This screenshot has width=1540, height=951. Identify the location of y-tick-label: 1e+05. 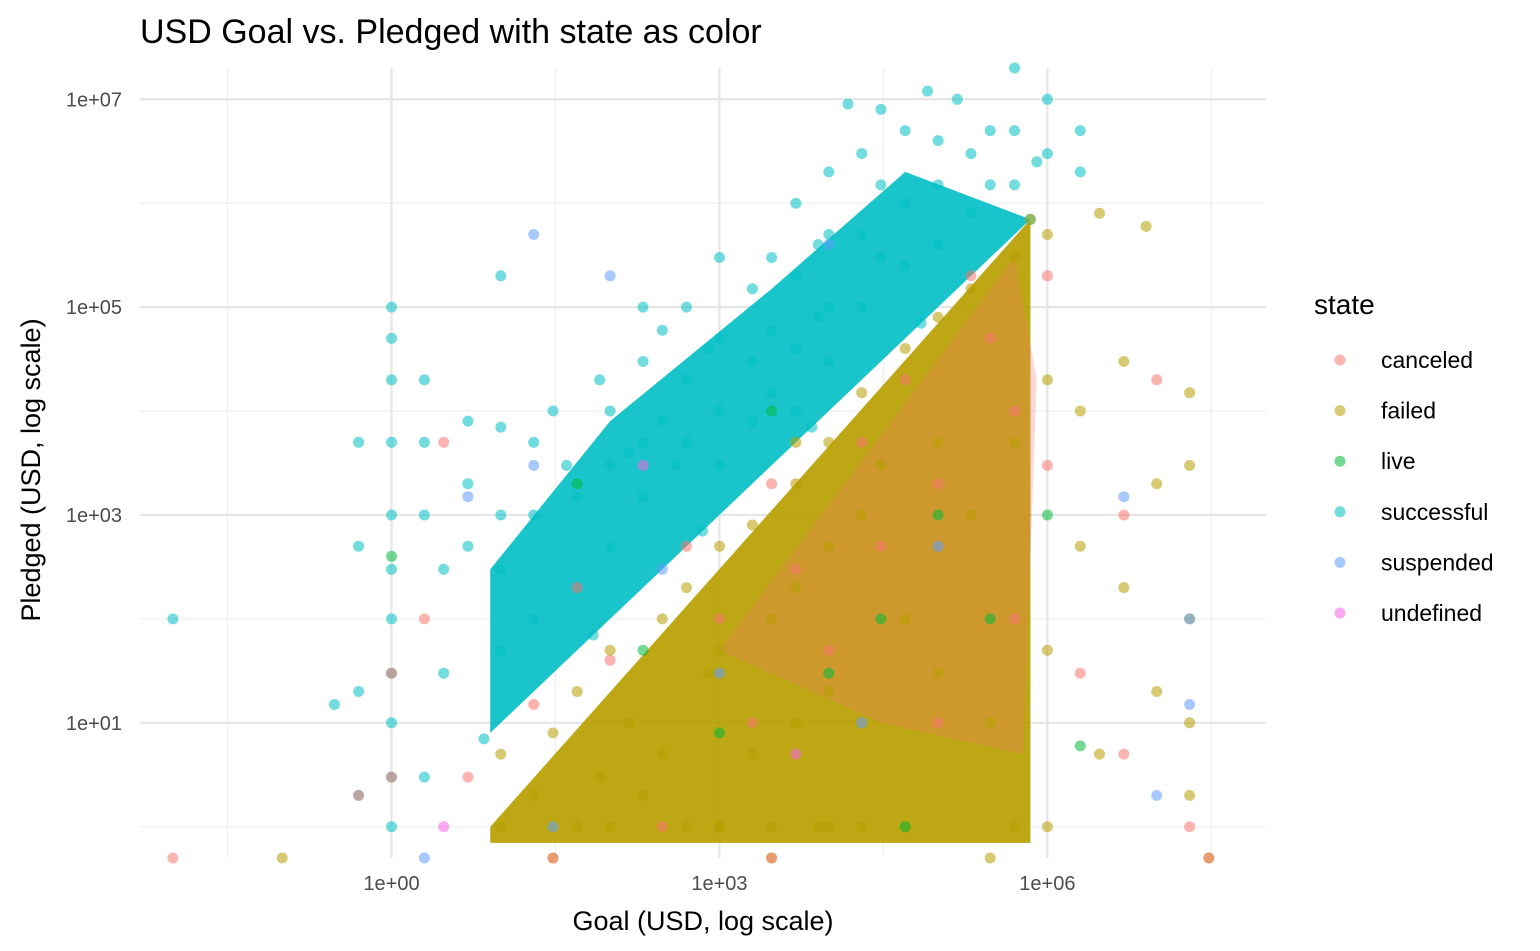
(94, 308).